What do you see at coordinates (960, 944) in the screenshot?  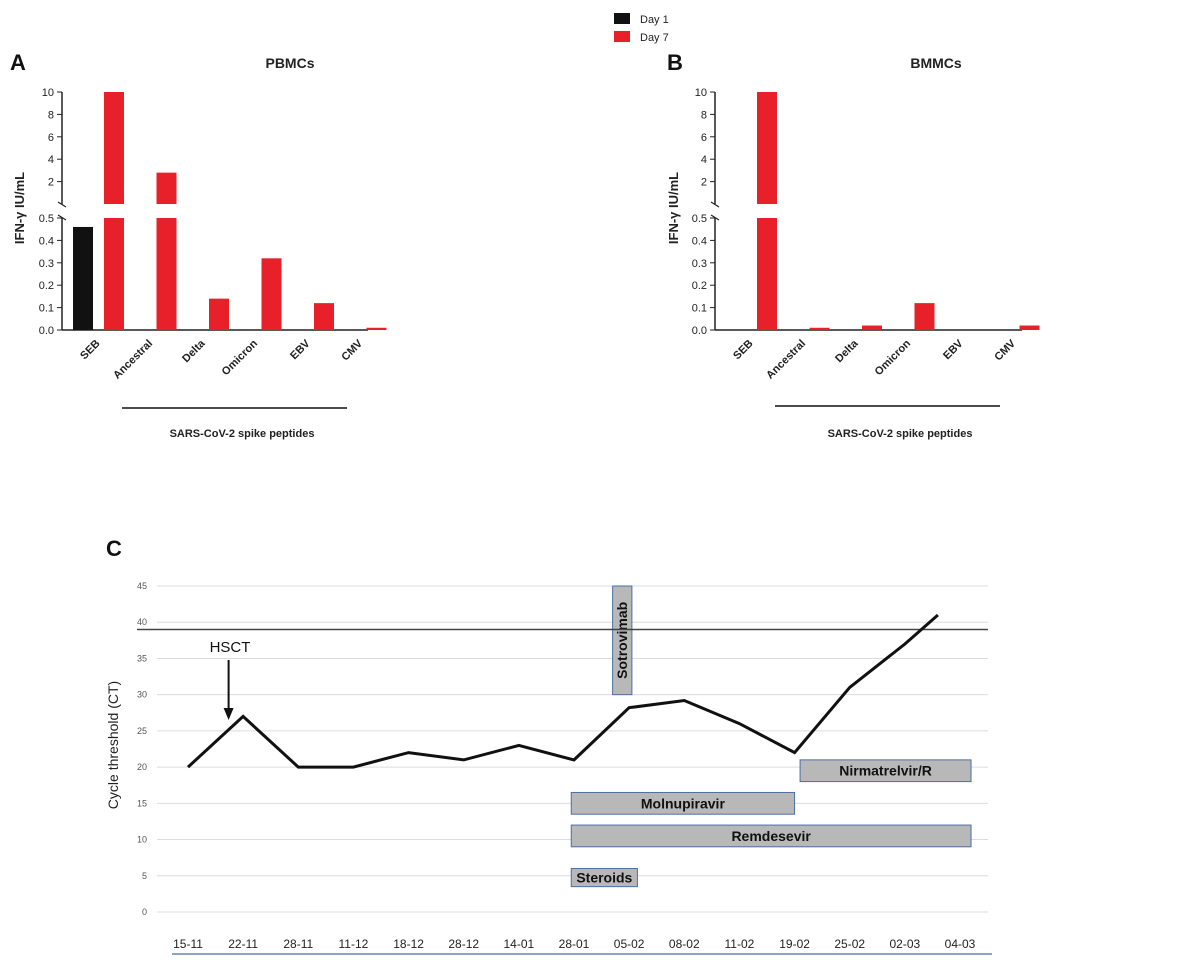 I see `x-tick-label-c: 04-03` at bounding box center [960, 944].